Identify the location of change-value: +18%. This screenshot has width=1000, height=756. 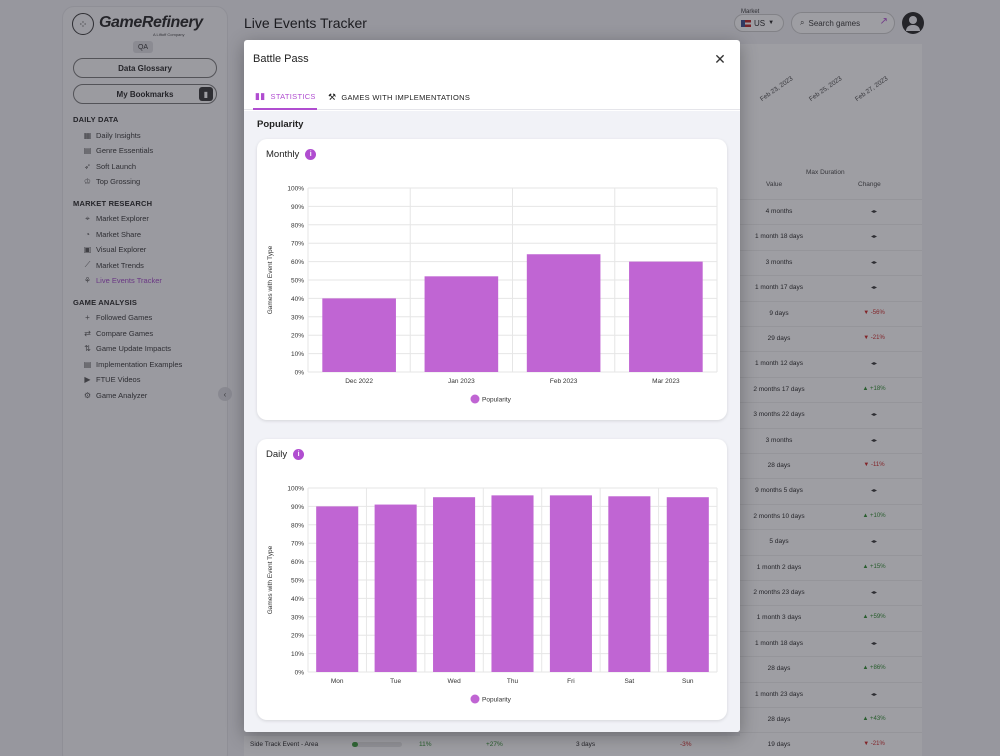
(878, 388).